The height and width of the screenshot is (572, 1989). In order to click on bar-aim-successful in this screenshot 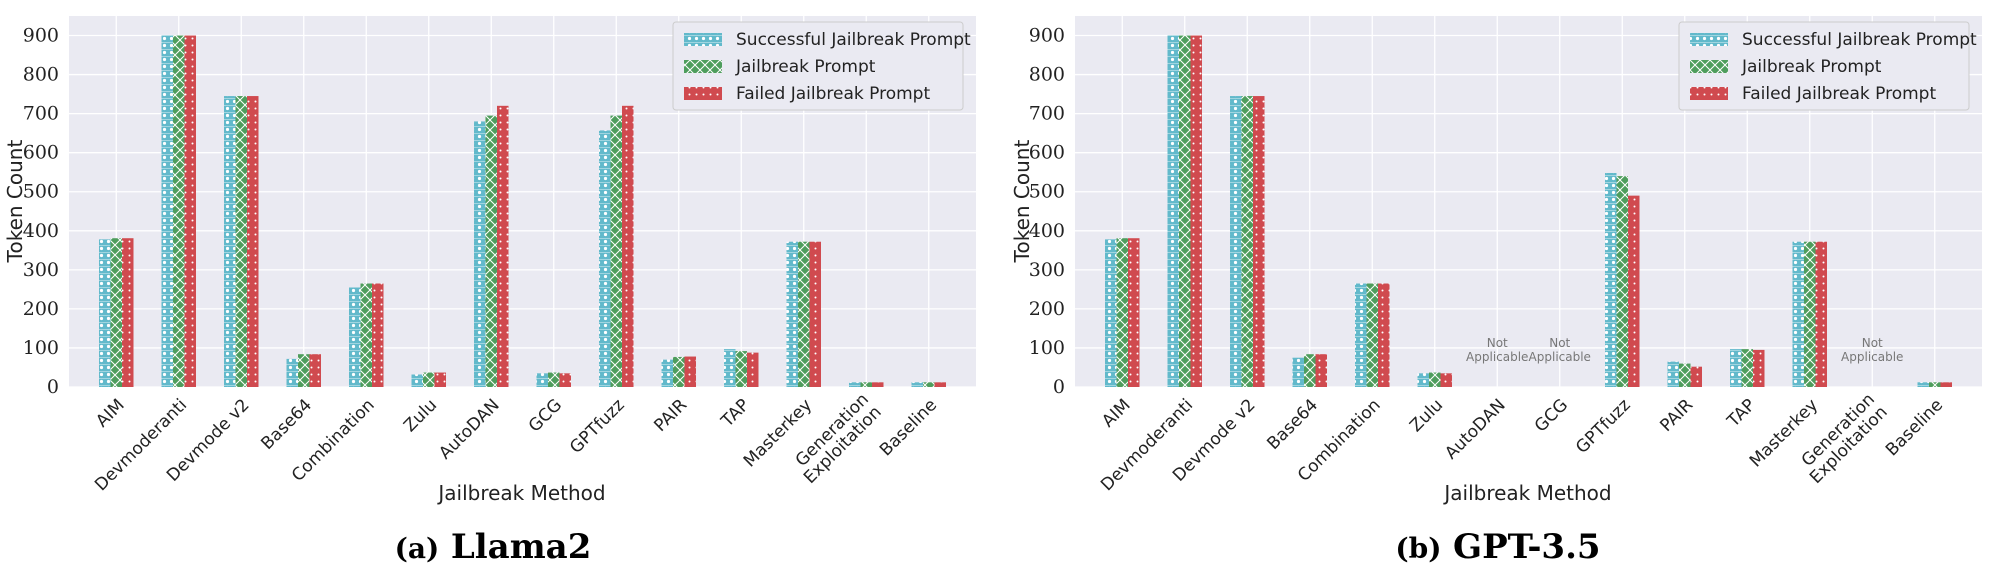, I will do `click(1111, 313)`.